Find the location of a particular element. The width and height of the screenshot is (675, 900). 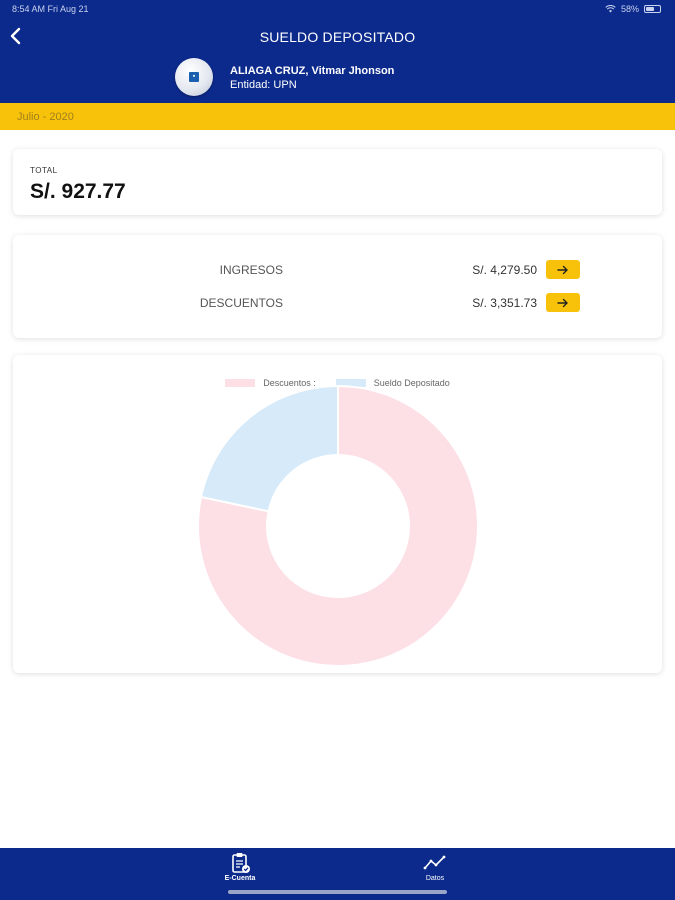

home-indicator is located at coordinates (337, 892).